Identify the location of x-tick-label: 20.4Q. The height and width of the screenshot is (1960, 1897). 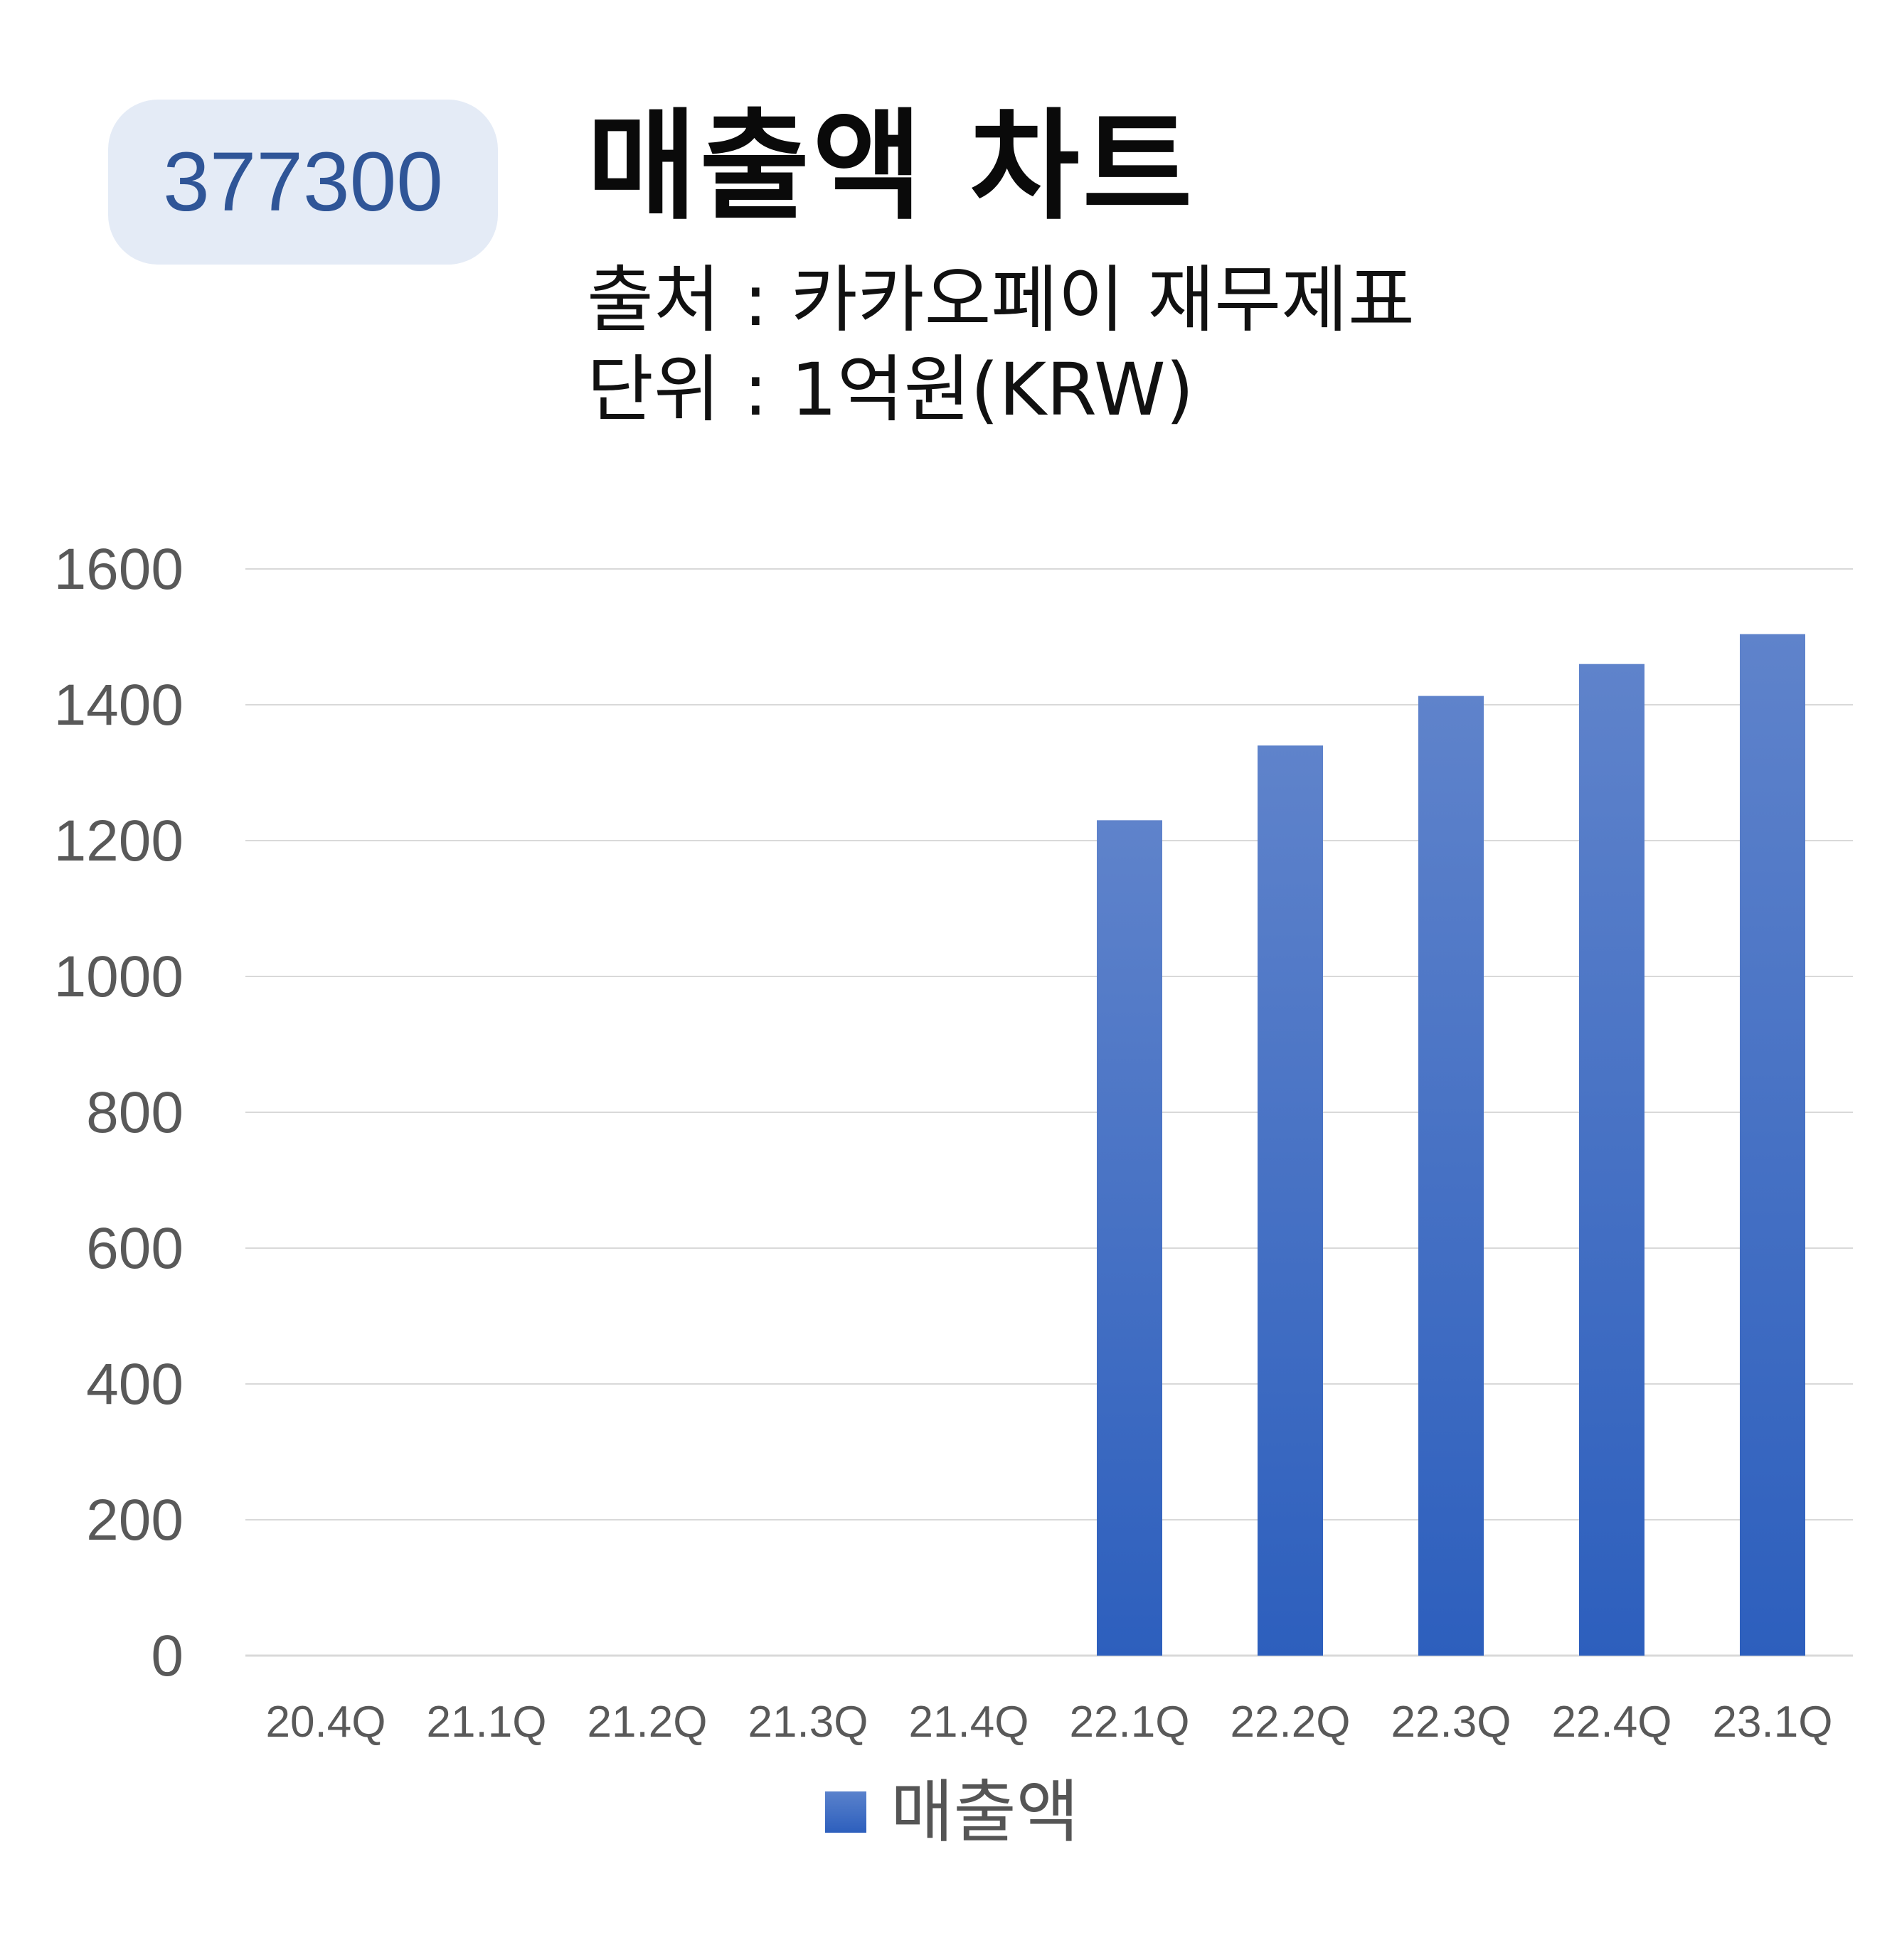
(326, 1722).